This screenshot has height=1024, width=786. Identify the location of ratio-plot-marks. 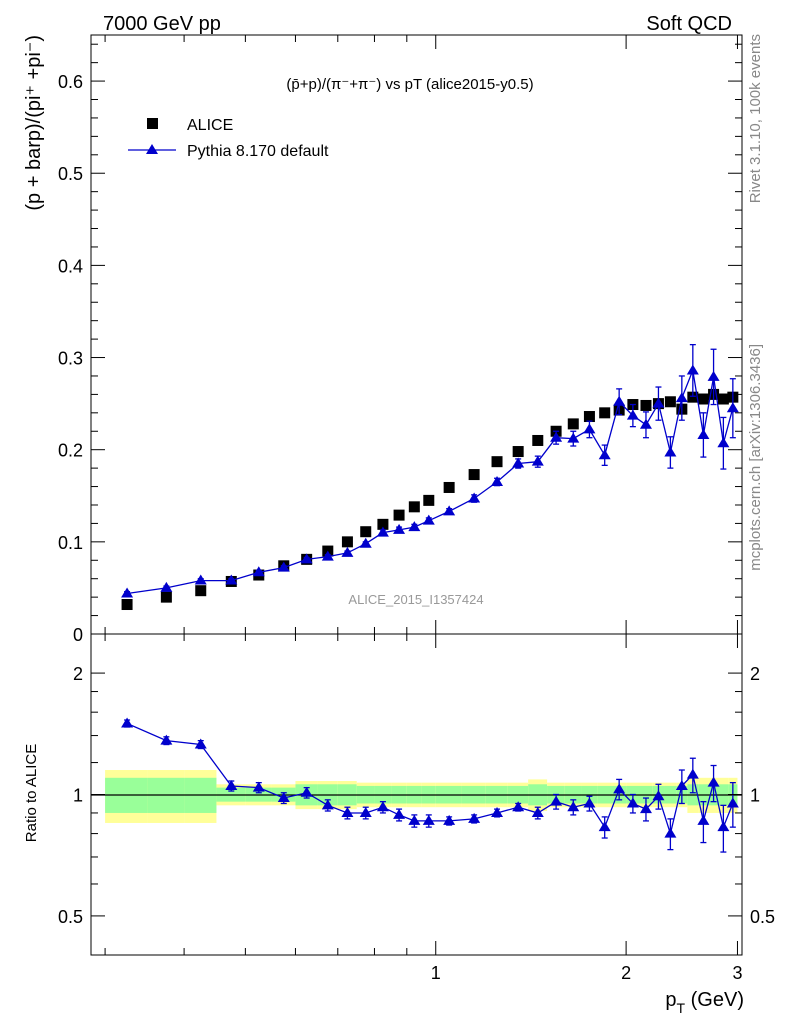
(430, 785).